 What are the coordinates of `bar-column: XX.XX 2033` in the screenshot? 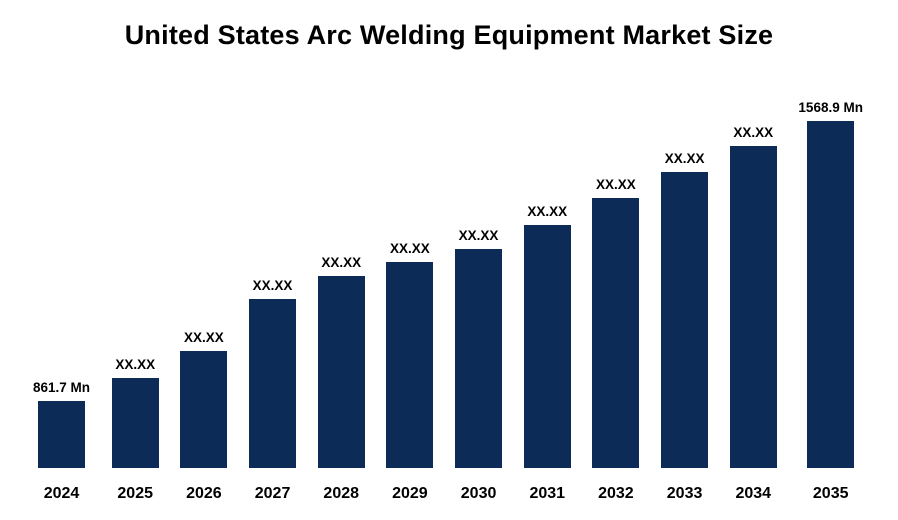 It's located at (685, 291).